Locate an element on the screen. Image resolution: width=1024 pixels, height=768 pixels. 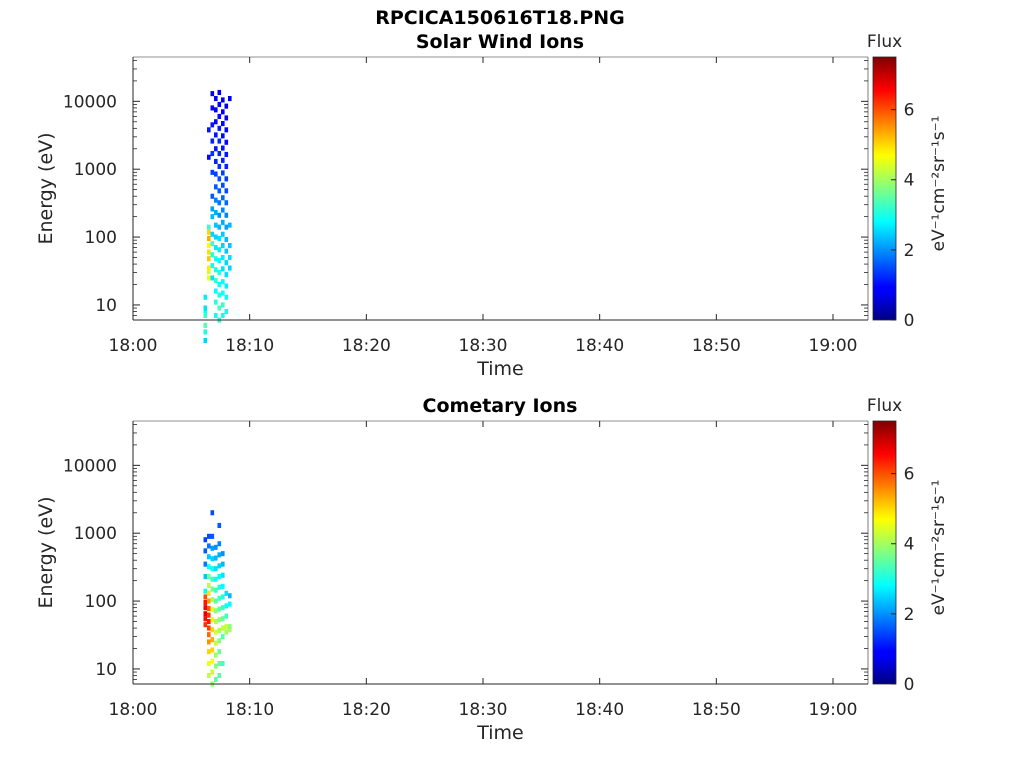
x-axis-label: Time is located at coordinates (500, 733).